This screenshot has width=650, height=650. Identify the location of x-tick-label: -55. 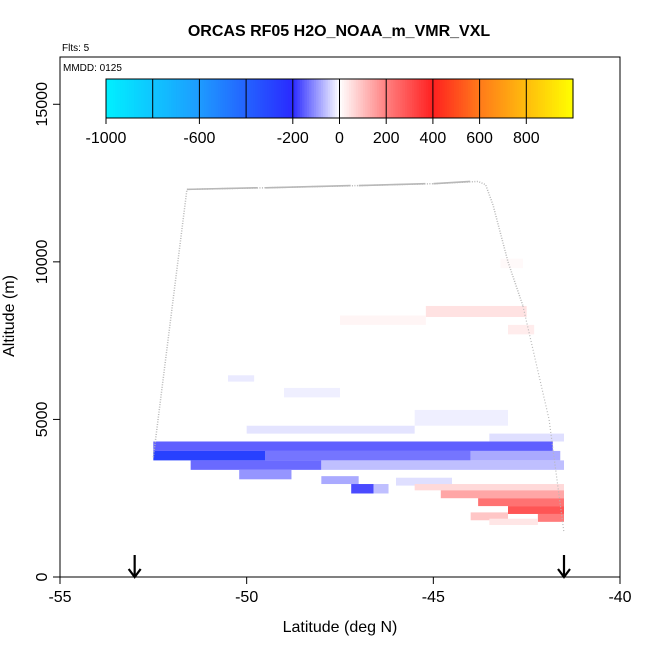
(59, 597).